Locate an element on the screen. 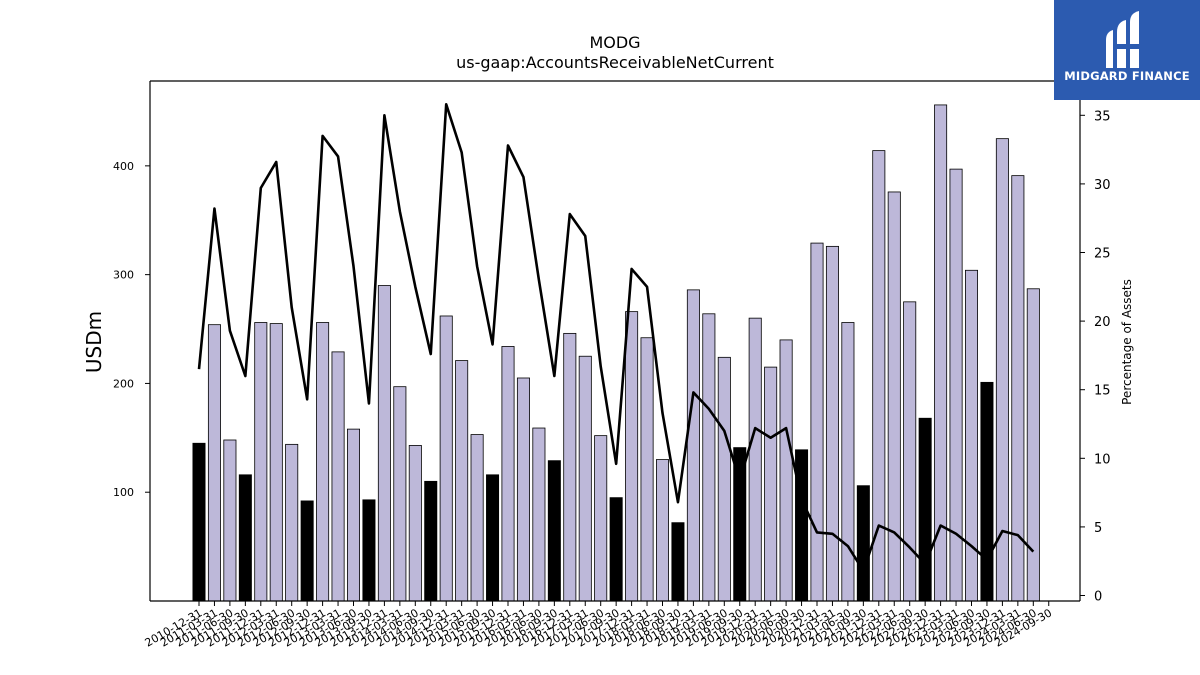 This screenshot has height=675, width=1200. y2-tick-label: 5 is located at coordinates (1098, 528).